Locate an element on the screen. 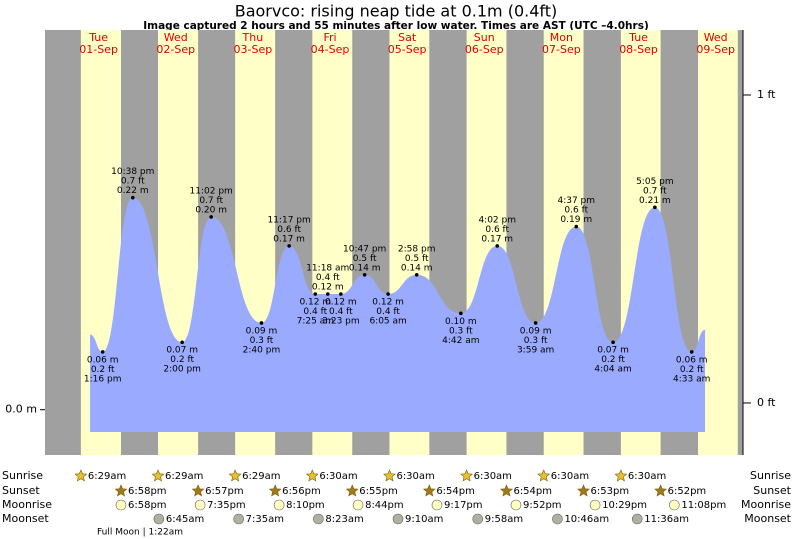 This screenshot has height=539, width=793. moonset-time: 7:35am is located at coordinates (265, 519).